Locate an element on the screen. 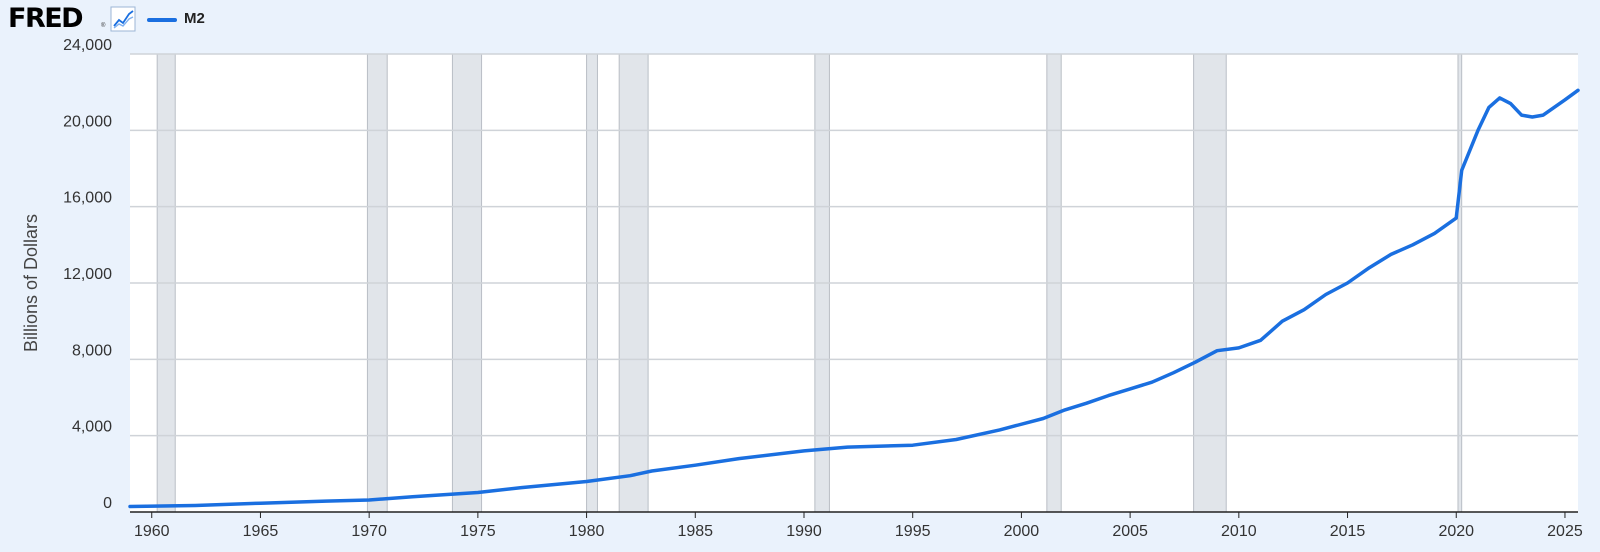  x-tick-label: 2020 is located at coordinates (1456, 531).